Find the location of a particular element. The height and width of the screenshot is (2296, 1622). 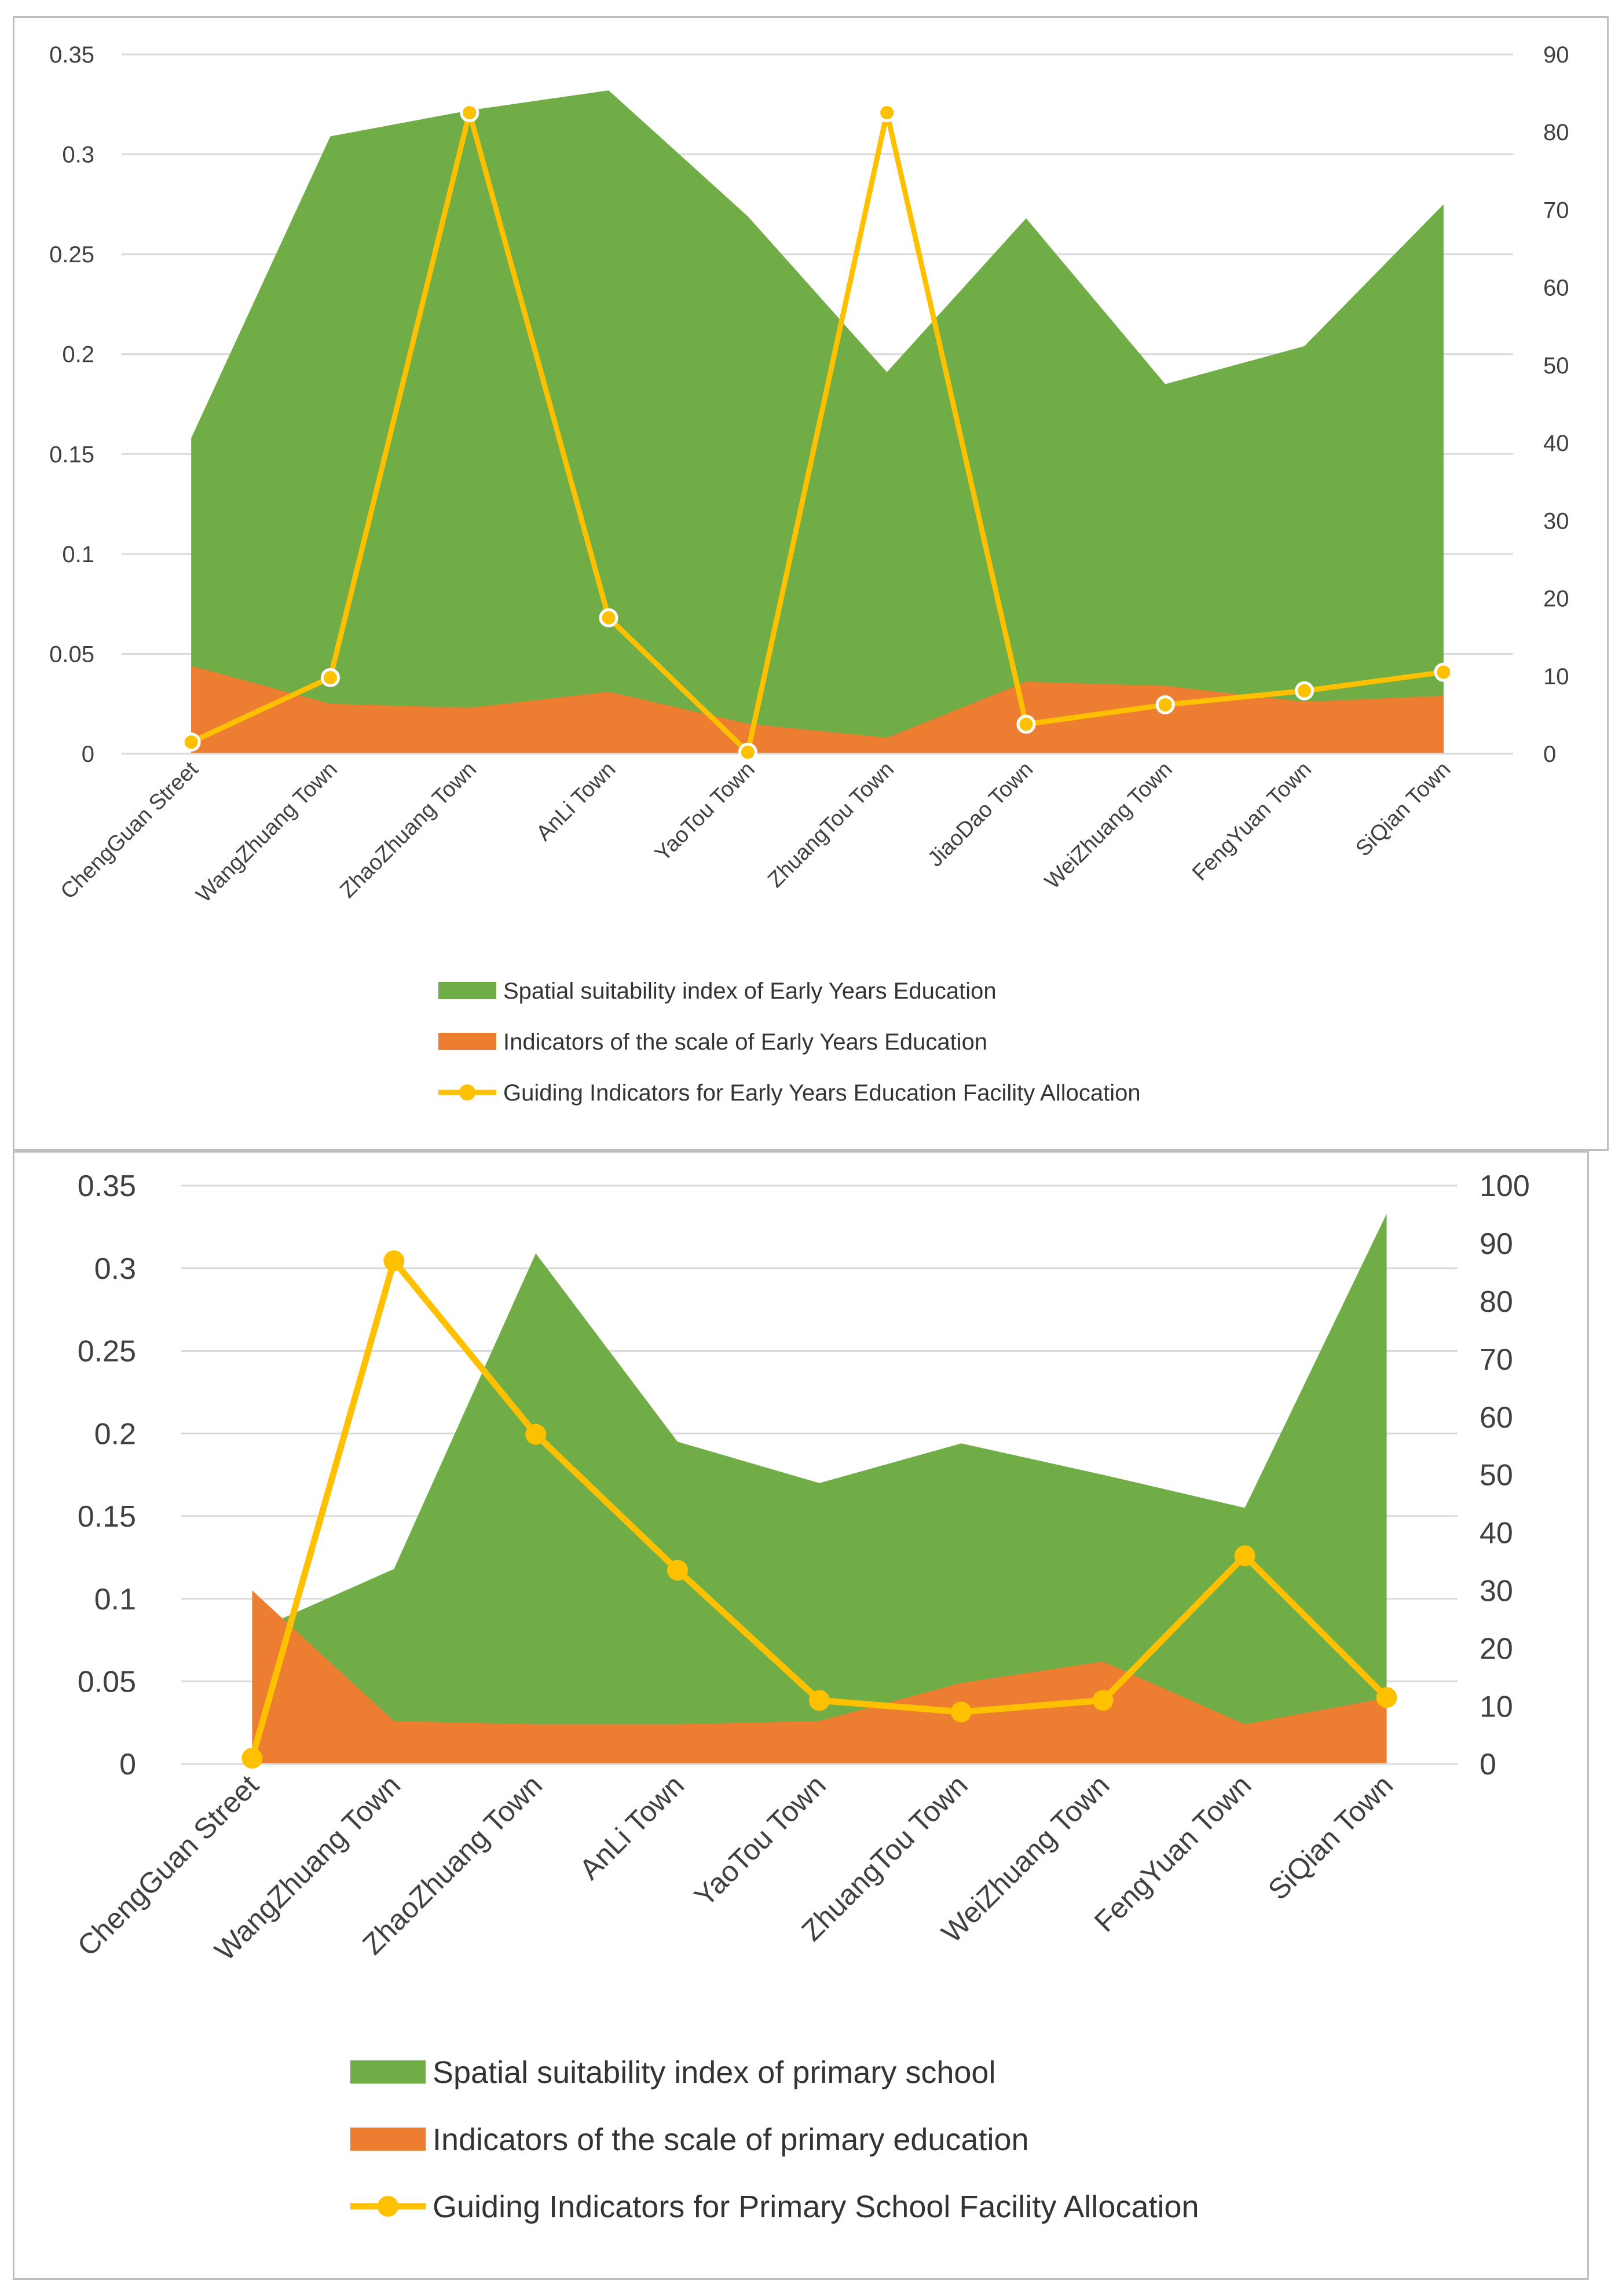

legend-swatch-spatial-suitability-index-of-early-years-education is located at coordinates (467, 991).